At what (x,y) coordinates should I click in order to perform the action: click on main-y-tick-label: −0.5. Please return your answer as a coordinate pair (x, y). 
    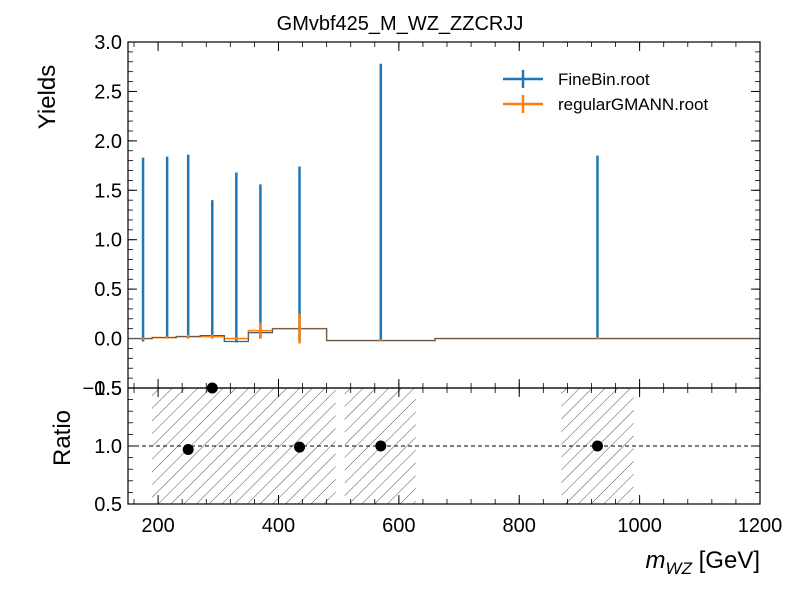
    Looking at the image, I should click on (102, 389).